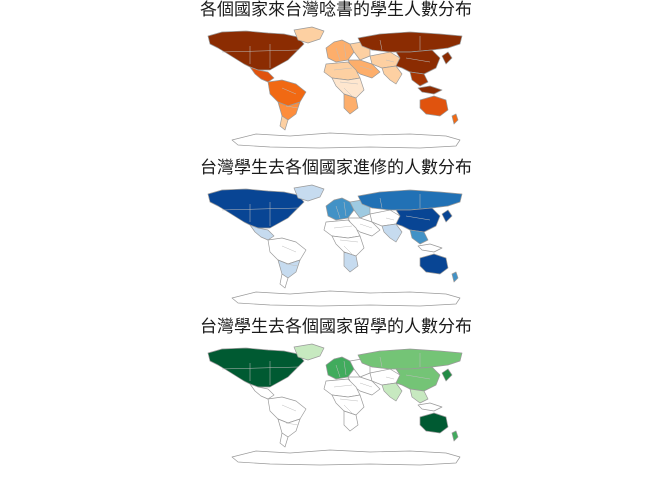  I want to click on map-title-2: 台灣學生去各個國家進修的人數分布, so click(336, 168).